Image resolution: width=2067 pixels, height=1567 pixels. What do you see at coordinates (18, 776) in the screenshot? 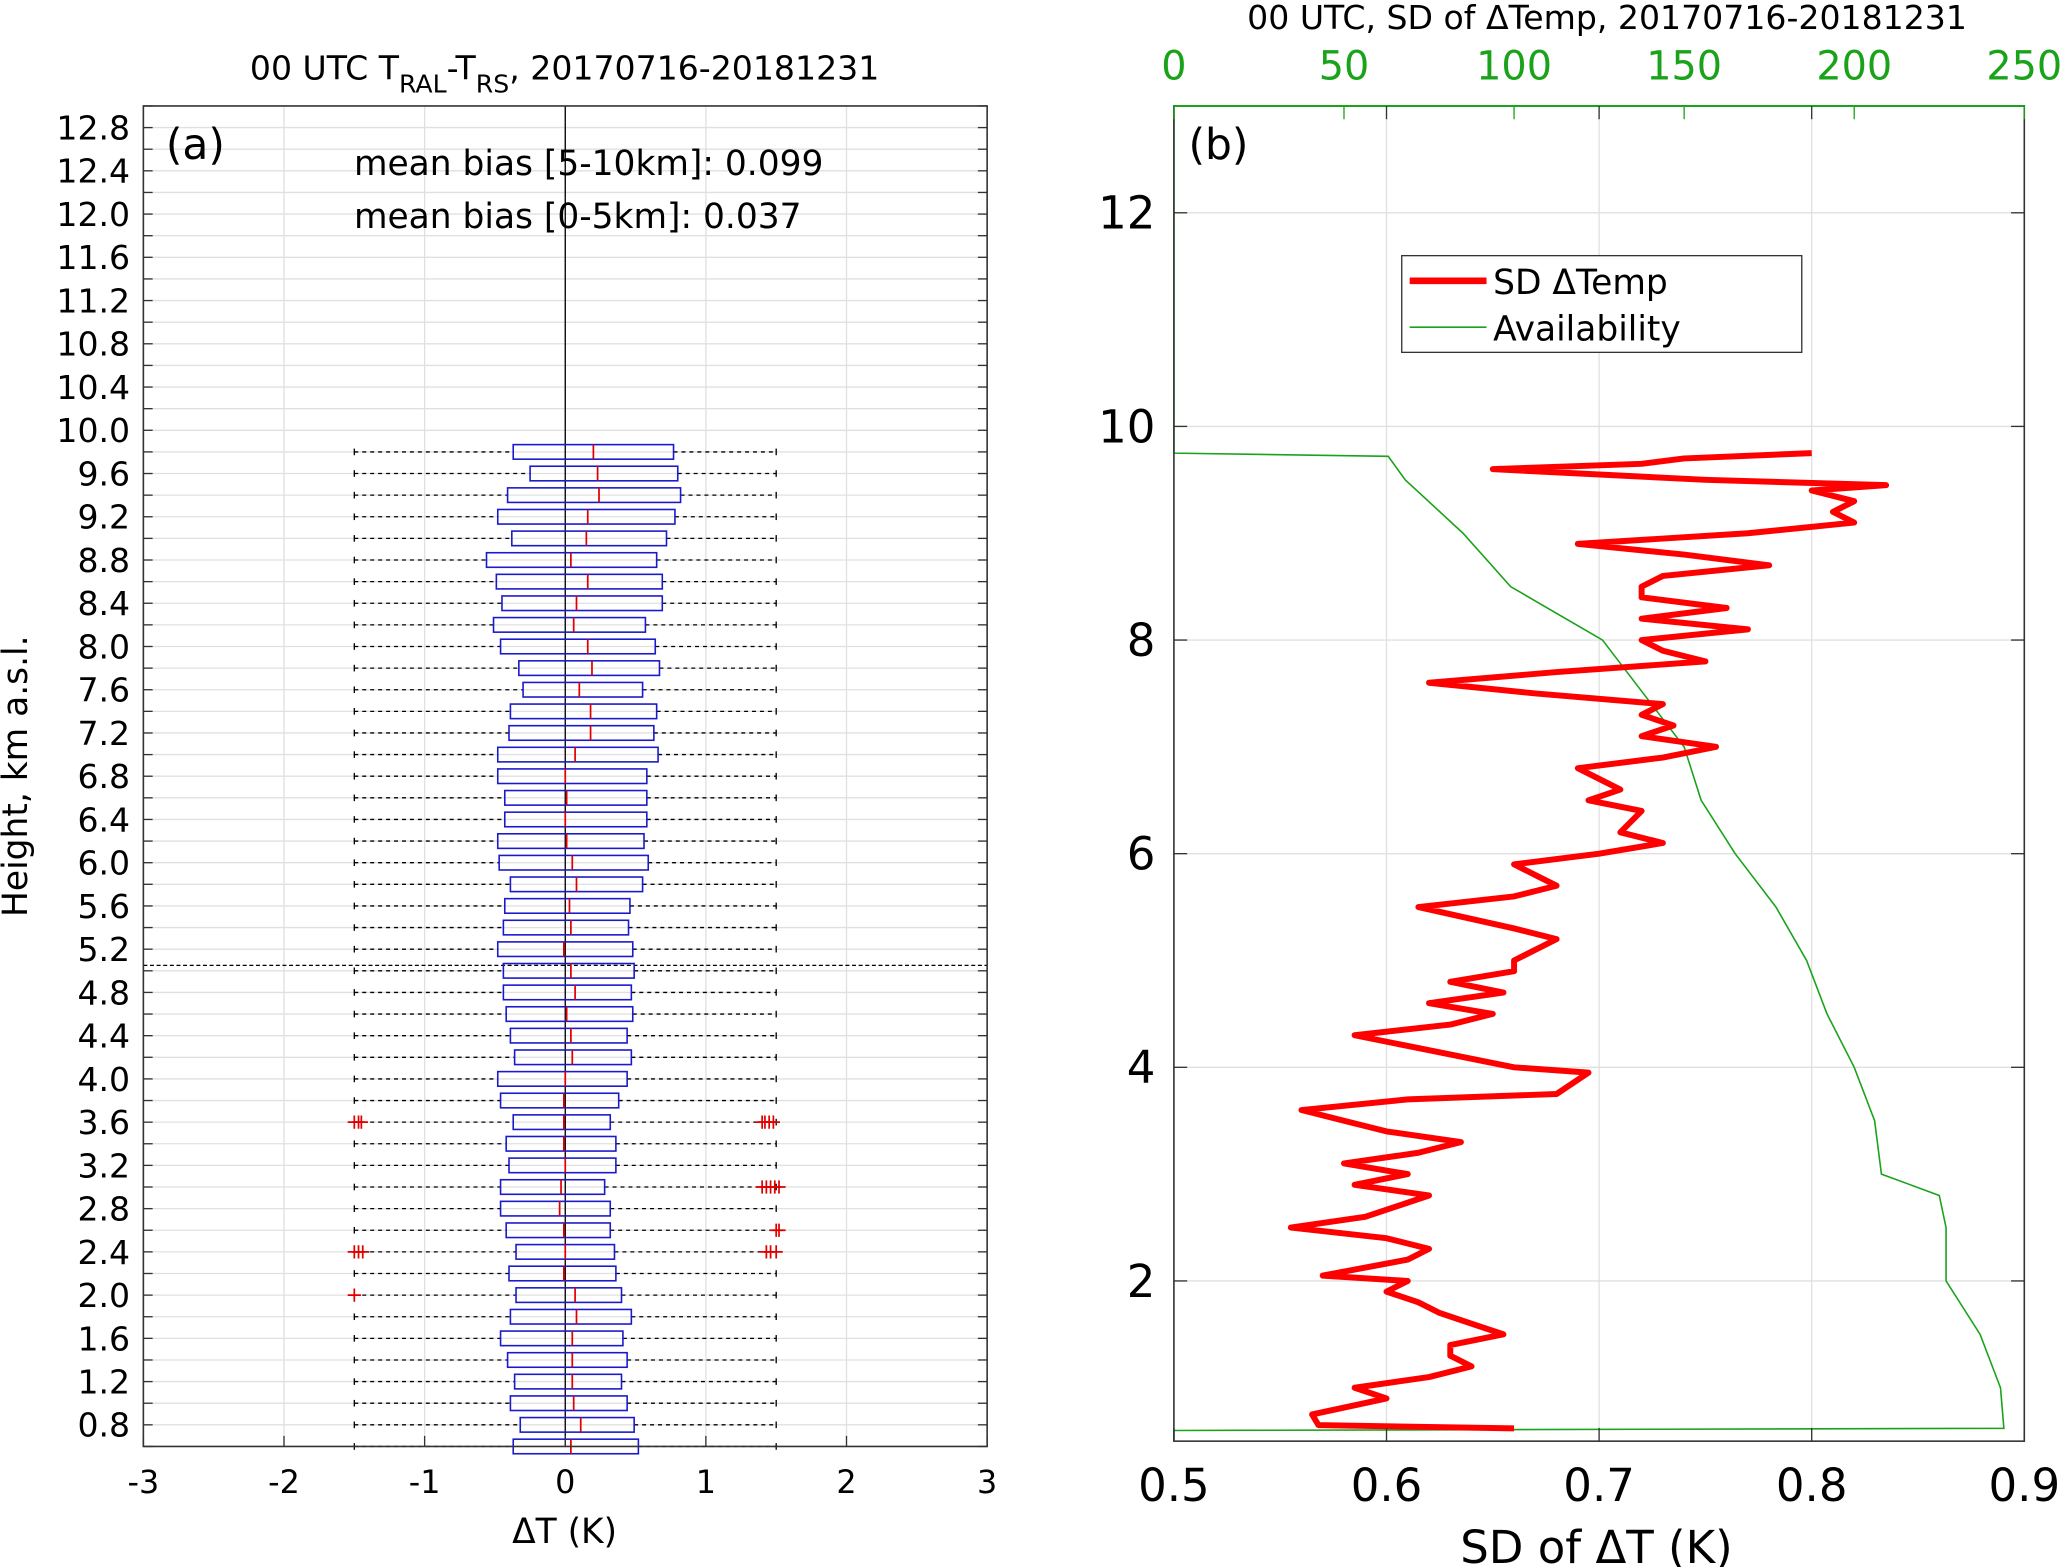
I see `panel-a-ylabel: Height, km a.s.l.` at bounding box center [18, 776].